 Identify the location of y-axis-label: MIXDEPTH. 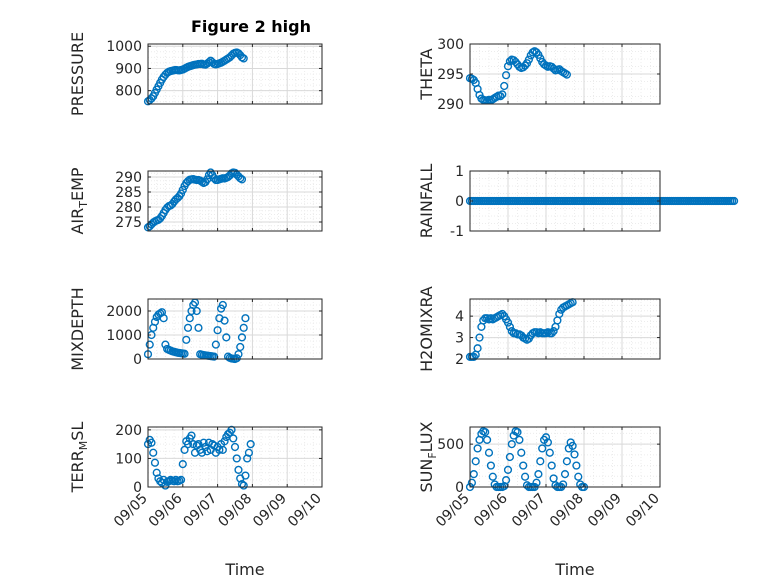
(77, 328).